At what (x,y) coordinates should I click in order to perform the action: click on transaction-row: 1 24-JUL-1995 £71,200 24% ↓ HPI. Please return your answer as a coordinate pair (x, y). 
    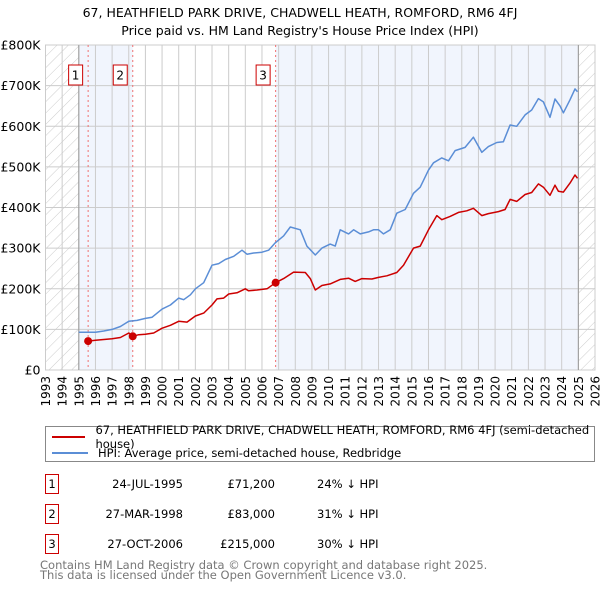
    Looking at the image, I should click on (255, 484).